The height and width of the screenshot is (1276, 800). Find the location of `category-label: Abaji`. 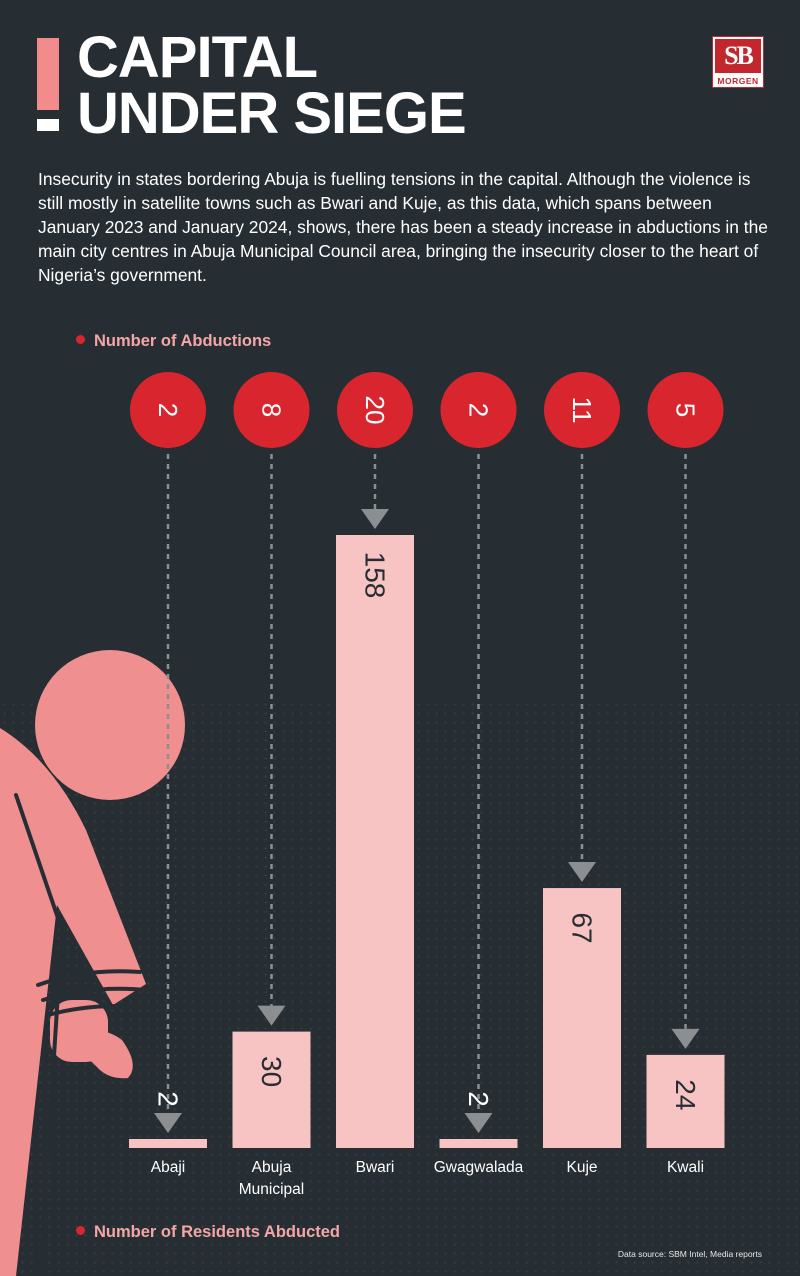

category-label: Abaji is located at coordinates (168, 1167).